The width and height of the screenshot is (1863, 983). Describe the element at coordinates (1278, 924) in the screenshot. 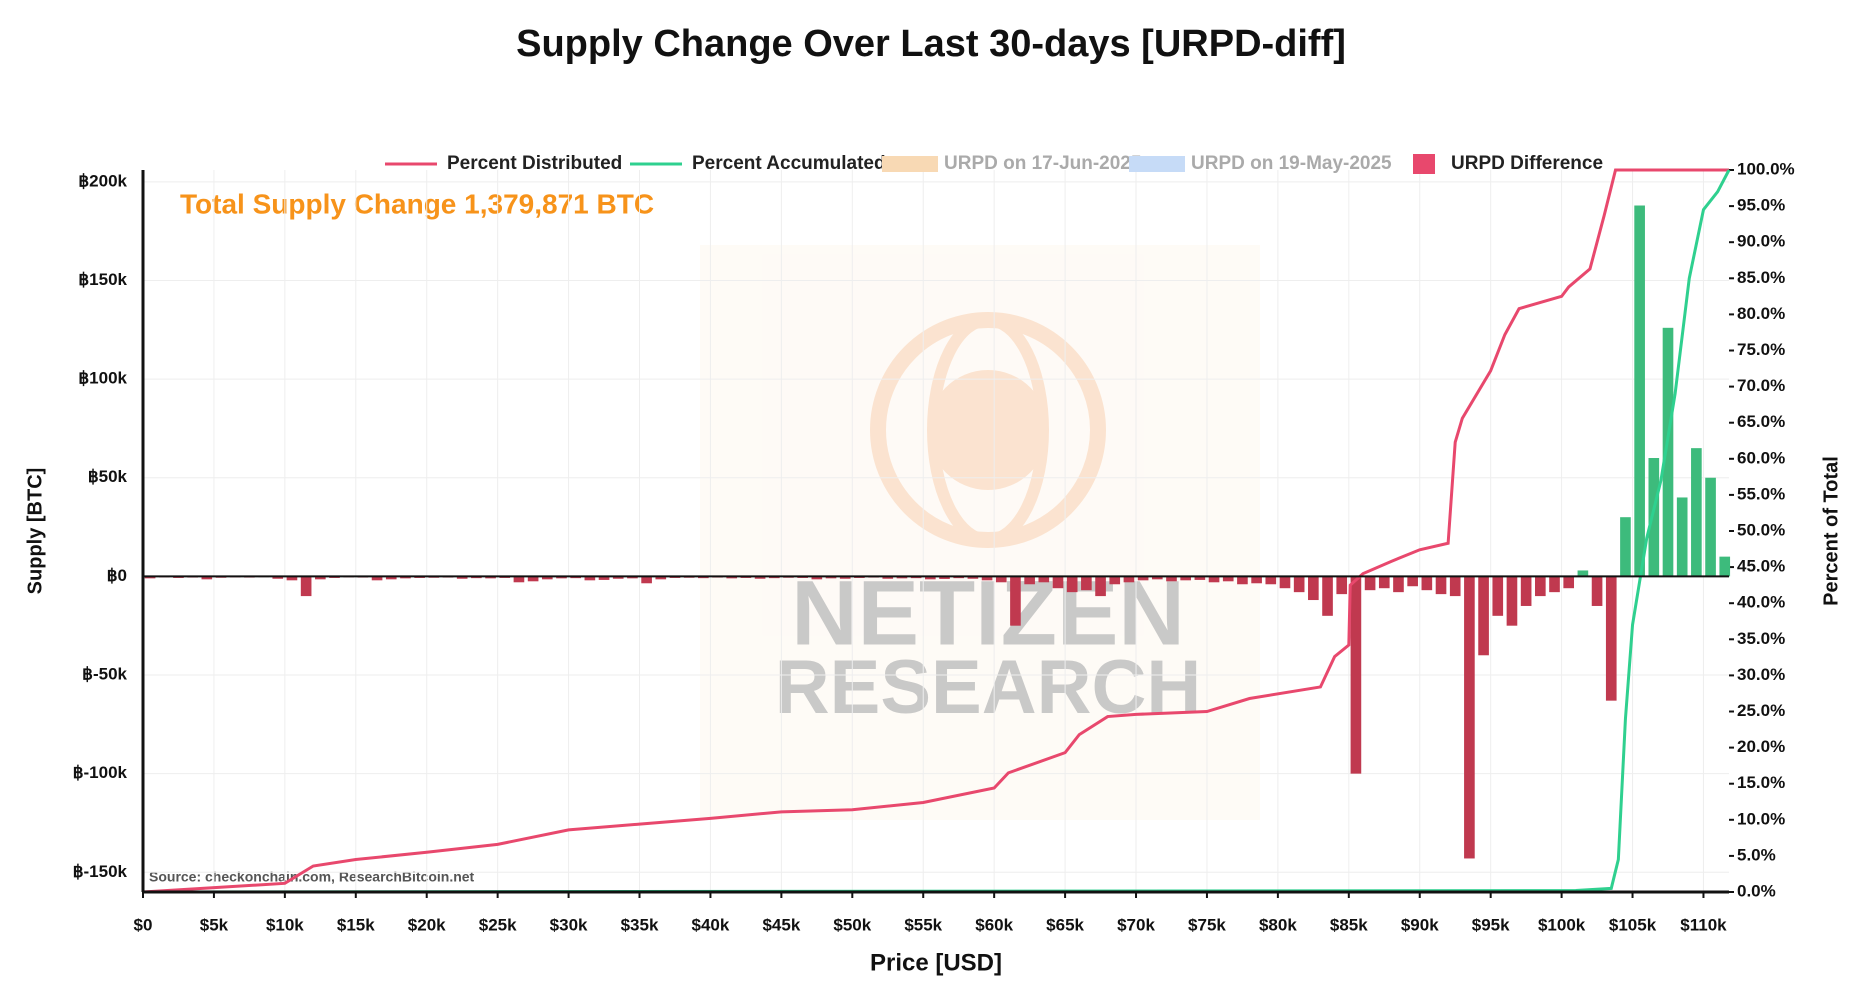

I see `x-tick-label: $80k` at that location.